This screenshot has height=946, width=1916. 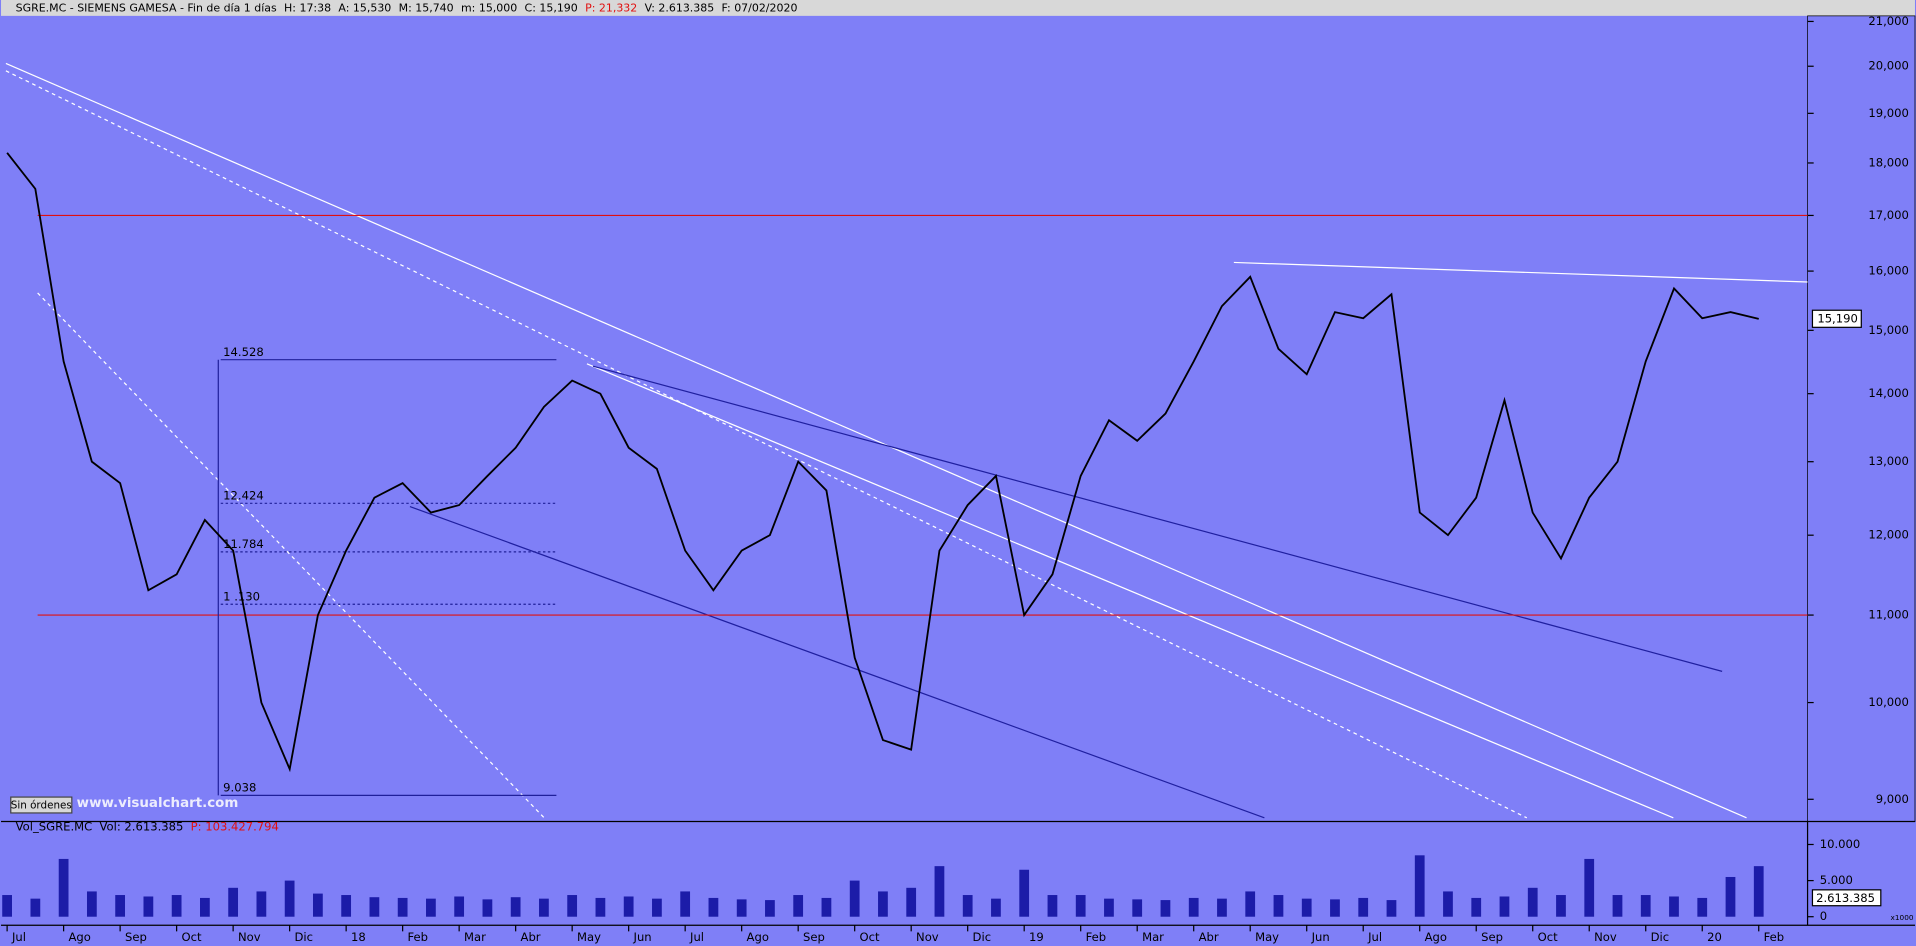 I want to click on y-tick-label: 9,000, so click(x=1892, y=799).